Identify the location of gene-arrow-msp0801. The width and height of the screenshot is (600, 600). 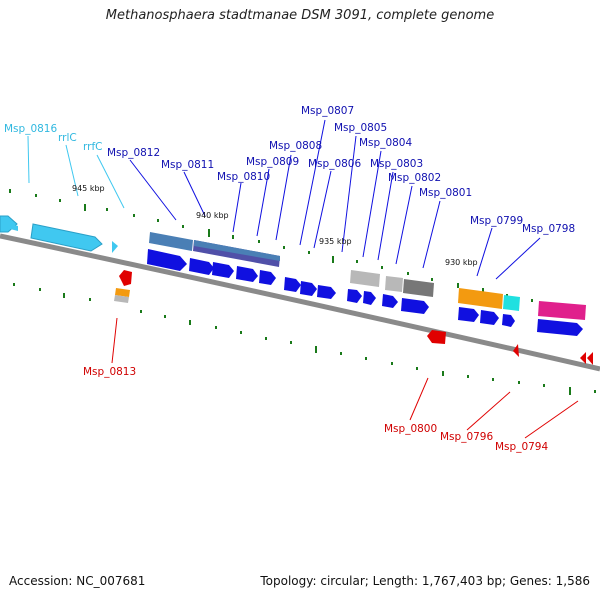
(415, 306).